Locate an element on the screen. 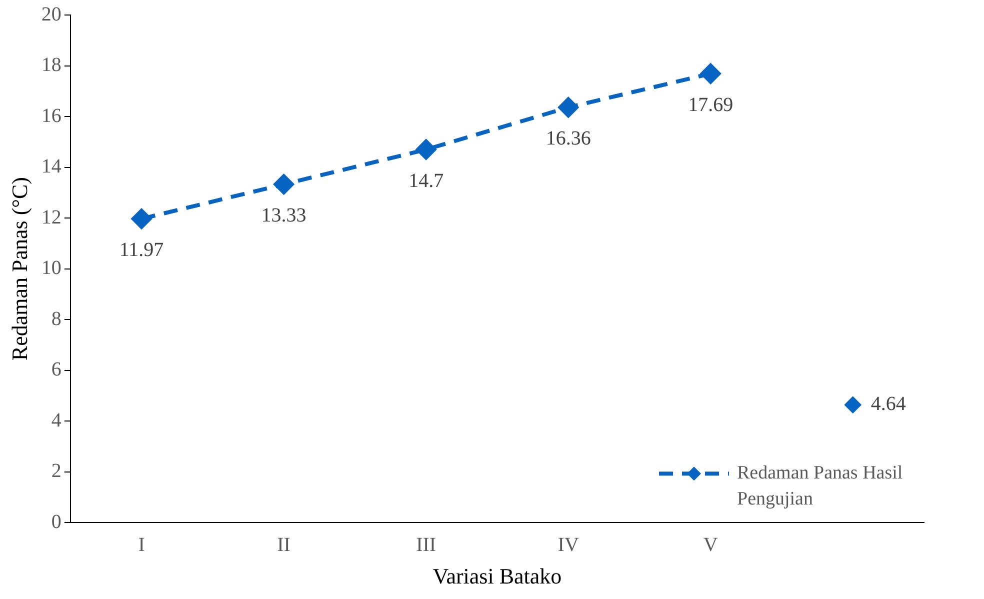 Image resolution: width=984 pixels, height=599 pixels. y-tick-label: 16 is located at coordinates (51, 115).